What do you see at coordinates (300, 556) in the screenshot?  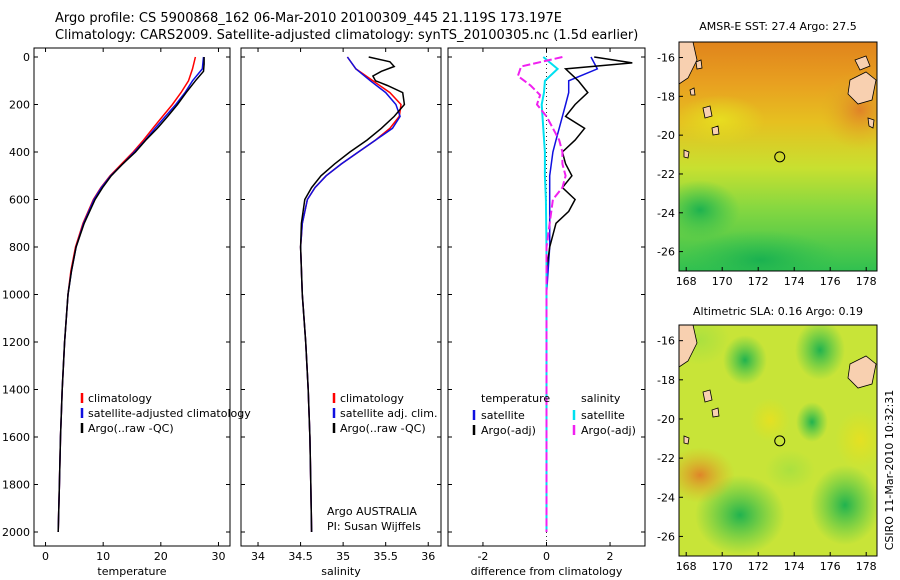 I see `salinity-xtick-label: 34.5` at bounding box center [300, 556].